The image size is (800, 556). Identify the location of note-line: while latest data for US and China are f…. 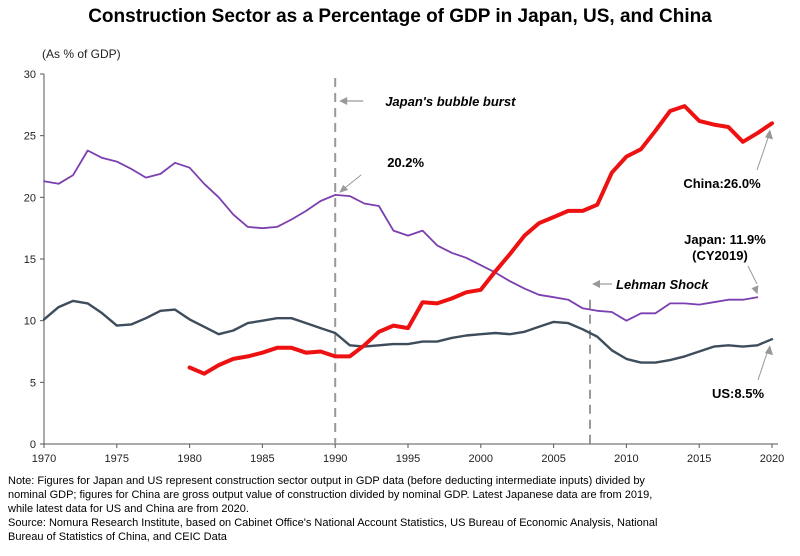
(128, 509).